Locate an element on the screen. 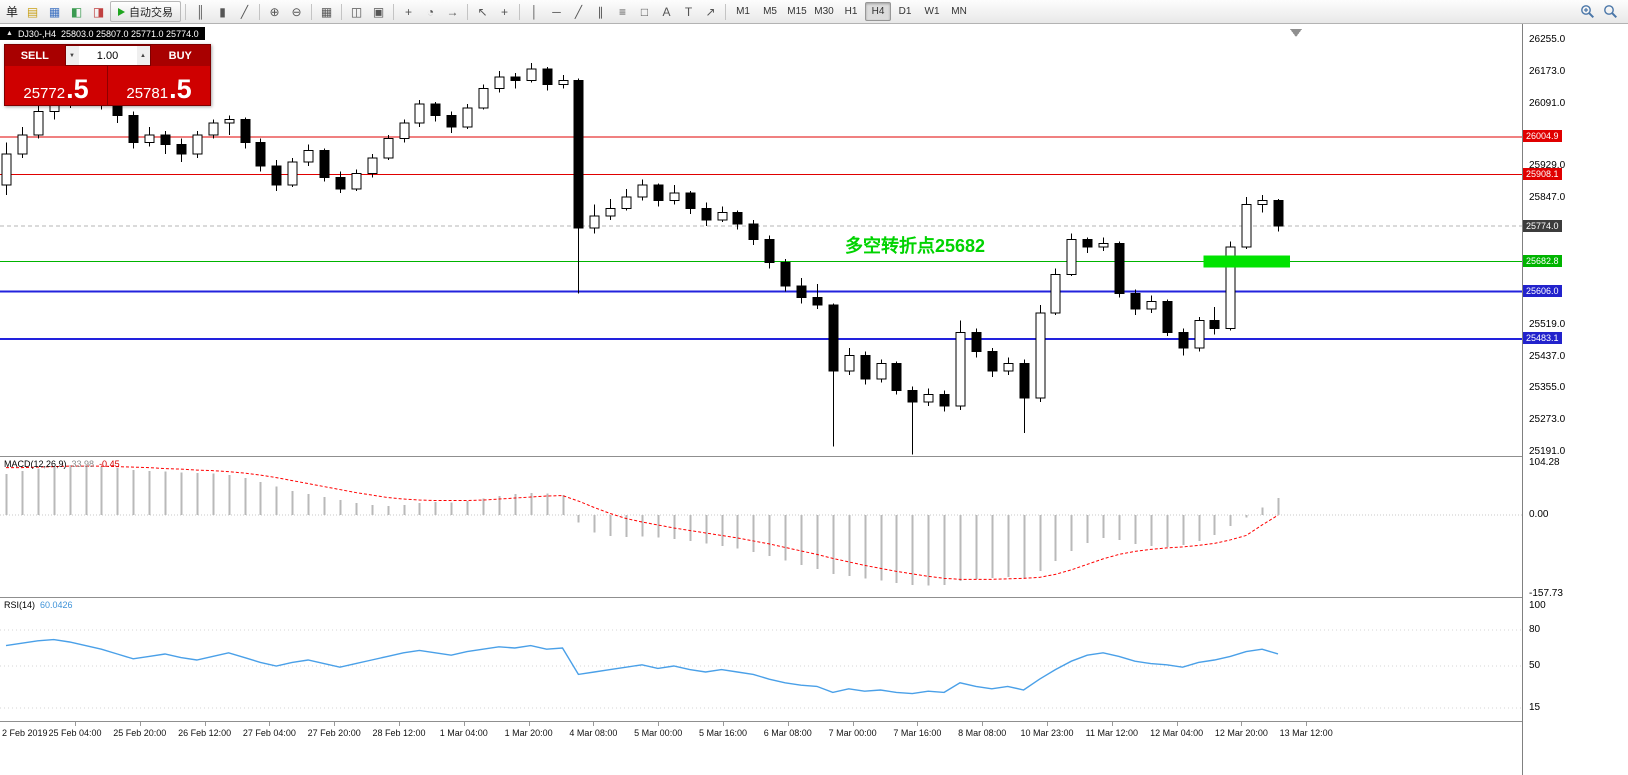  timeframe-button-mn: MN is located at coordinates (959, 11).